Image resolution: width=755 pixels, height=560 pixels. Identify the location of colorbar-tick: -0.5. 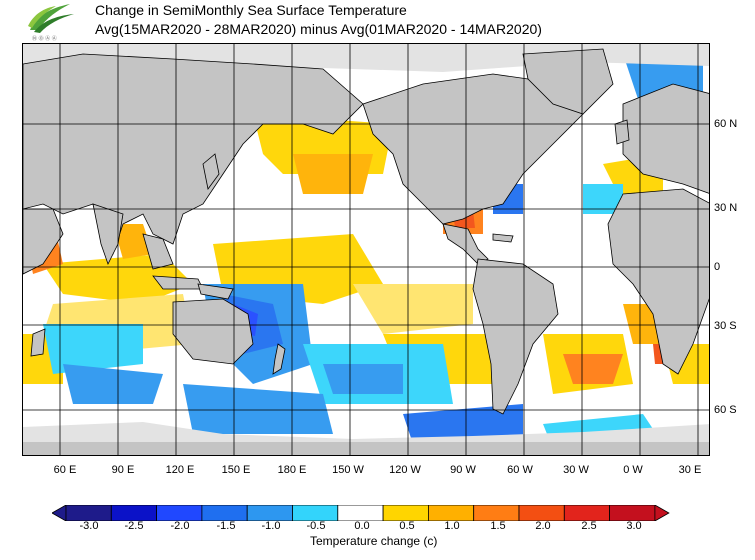
(316, 526).